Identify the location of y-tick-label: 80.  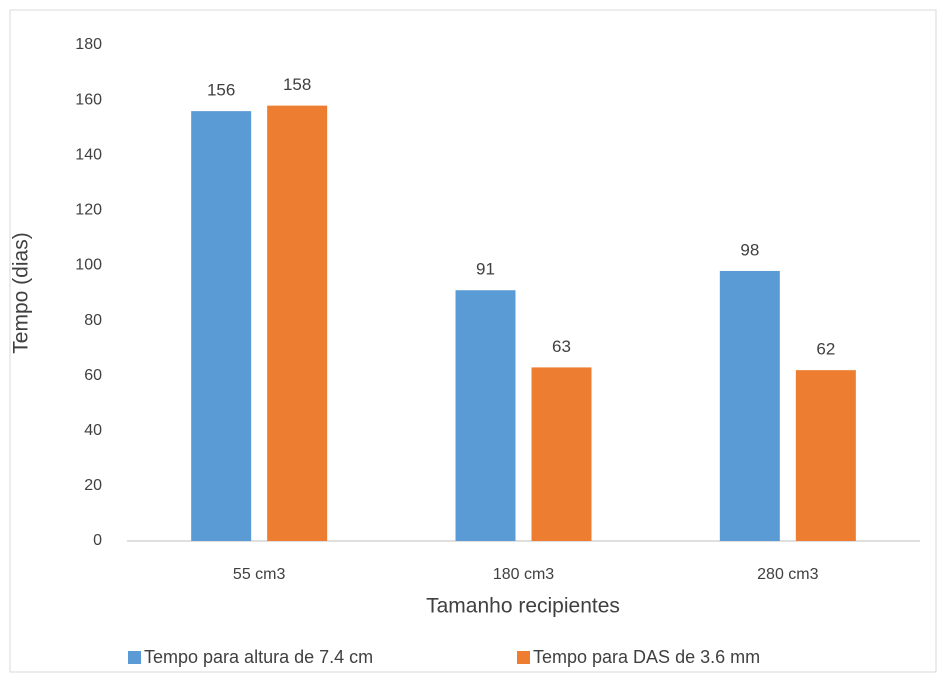
(93, 320).